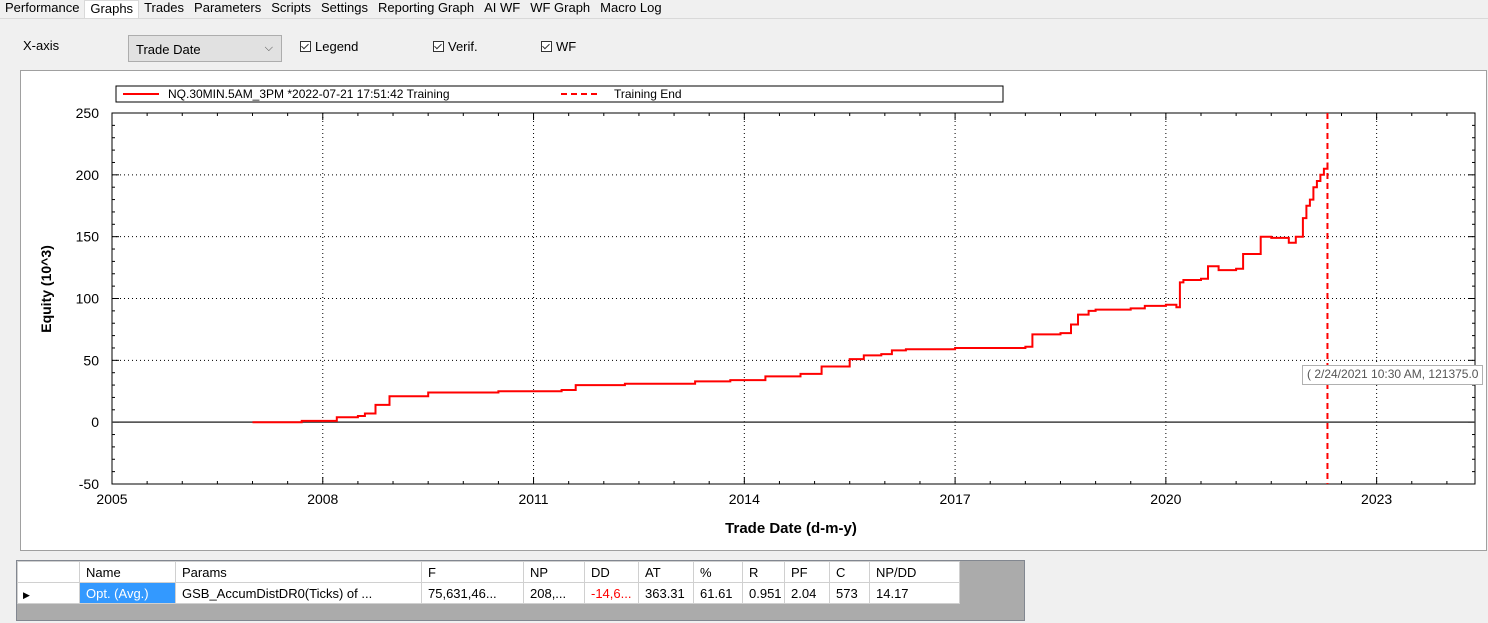 The height and width of the screenshot is (623, 1488). Describe the element at coordinates (95, 422) in the screenshot. I see `y-tick-label: 0` at that location.